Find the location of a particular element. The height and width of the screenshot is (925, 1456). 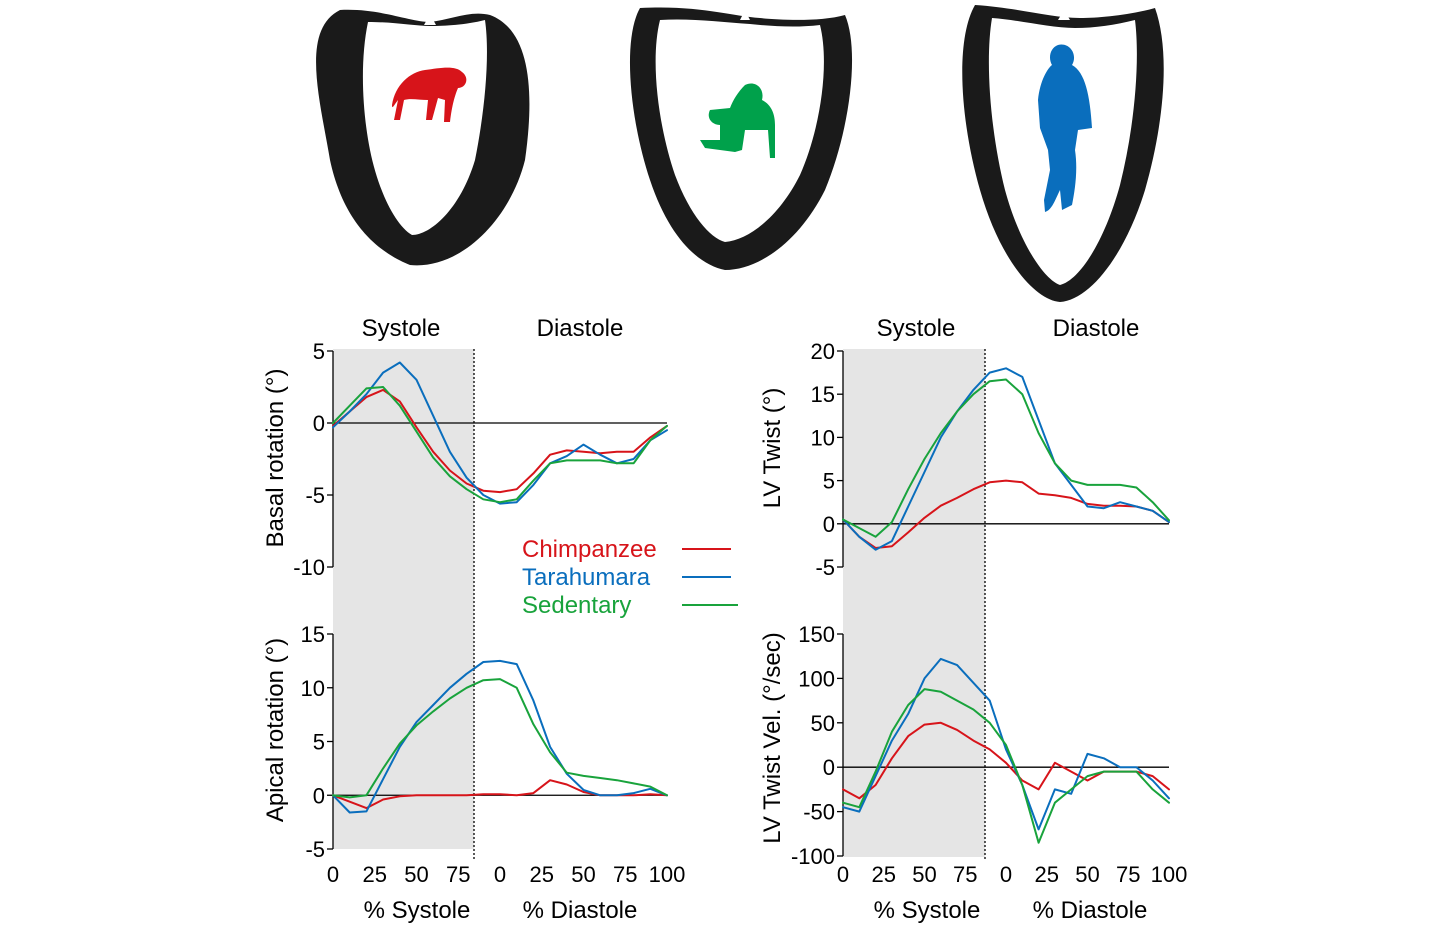

y-tick-label: -10 is located at coordinates (309, 567).